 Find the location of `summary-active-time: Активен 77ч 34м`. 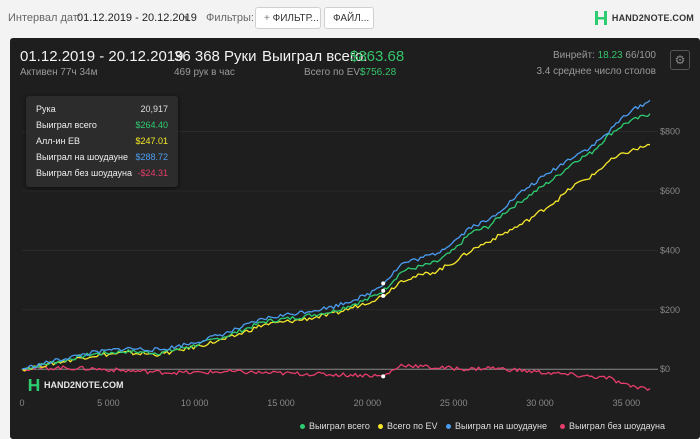

summary-active-time: Активен 77ч 34м is located at coordinates (59, 72).